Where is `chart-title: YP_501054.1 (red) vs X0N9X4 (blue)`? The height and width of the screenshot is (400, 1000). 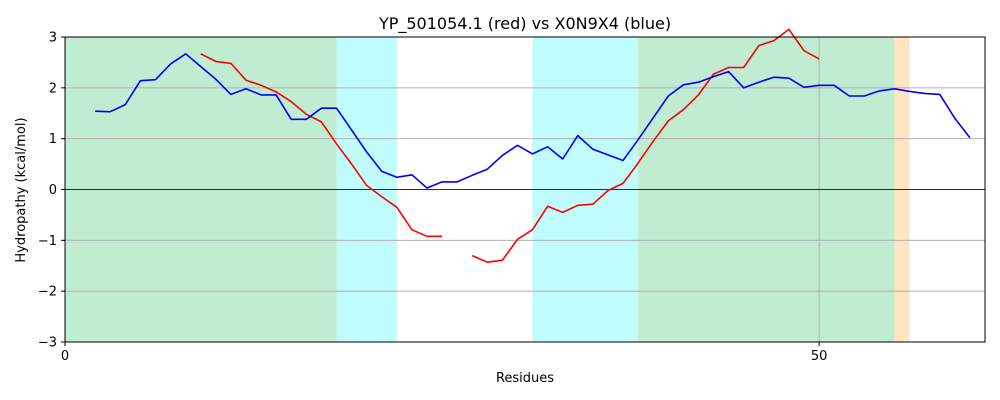 chart-title: YP_501054.1 (red) vs X0N9X4 (blue) is located at coordinates (524, 24).